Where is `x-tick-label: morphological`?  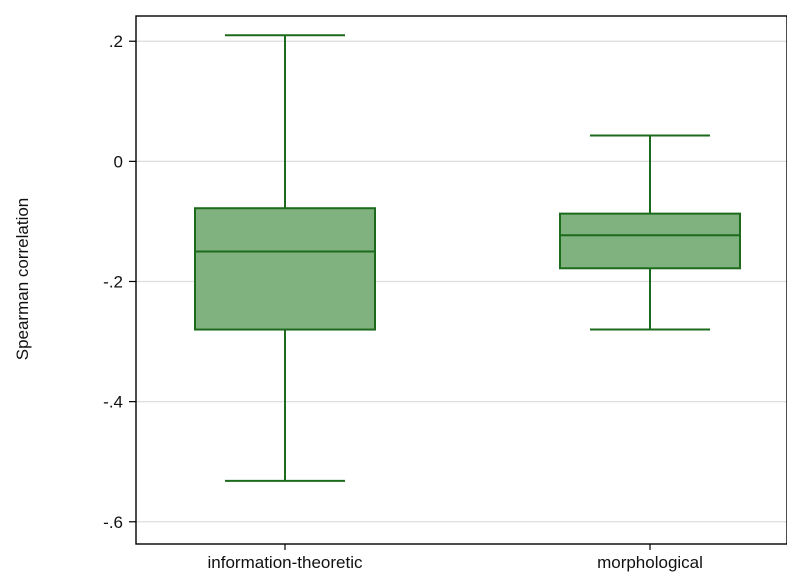 x-tick-label: morphological is located at coordinates (650, 562).